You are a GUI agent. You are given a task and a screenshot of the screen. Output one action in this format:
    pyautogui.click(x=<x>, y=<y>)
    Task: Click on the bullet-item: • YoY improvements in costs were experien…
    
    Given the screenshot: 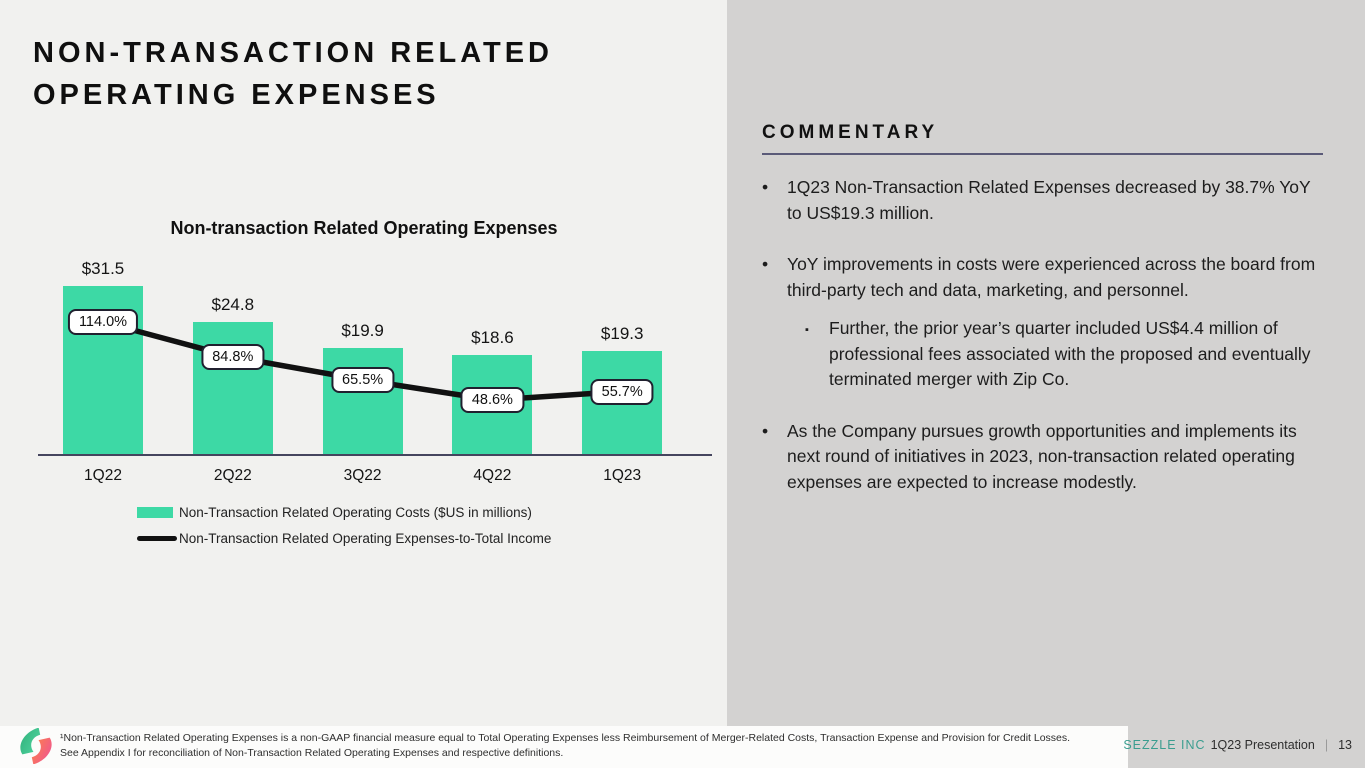 What is the action you would take?
    pyautogui.click(x=1042, y=277)
    